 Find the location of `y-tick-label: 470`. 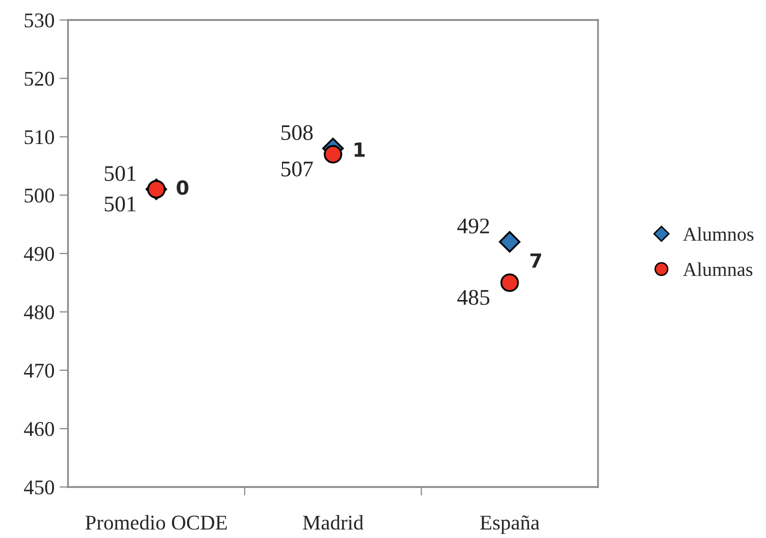

y-tick-label: 470 is located at coordinates (39, 371).